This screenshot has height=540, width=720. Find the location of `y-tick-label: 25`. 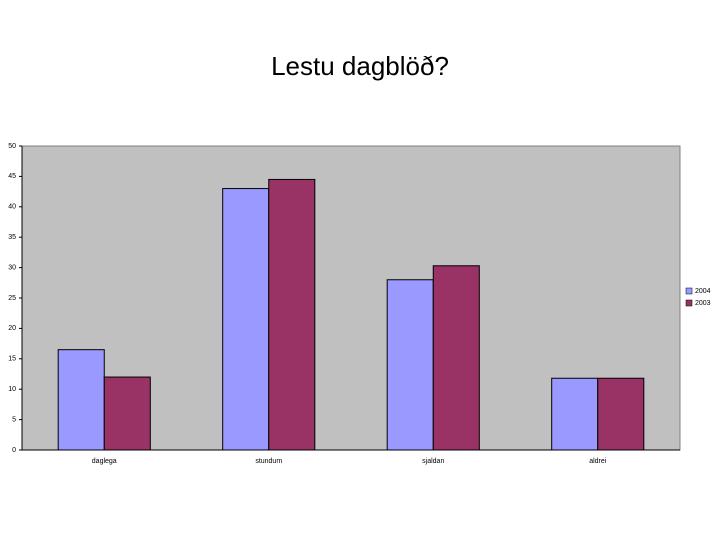

y-tick-label: 25 is located at coordinates (12, 298).